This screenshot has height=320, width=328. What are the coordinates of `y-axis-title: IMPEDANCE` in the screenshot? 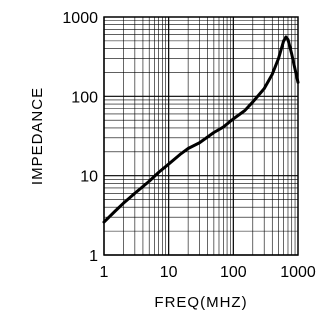 It's located at (37, 136).